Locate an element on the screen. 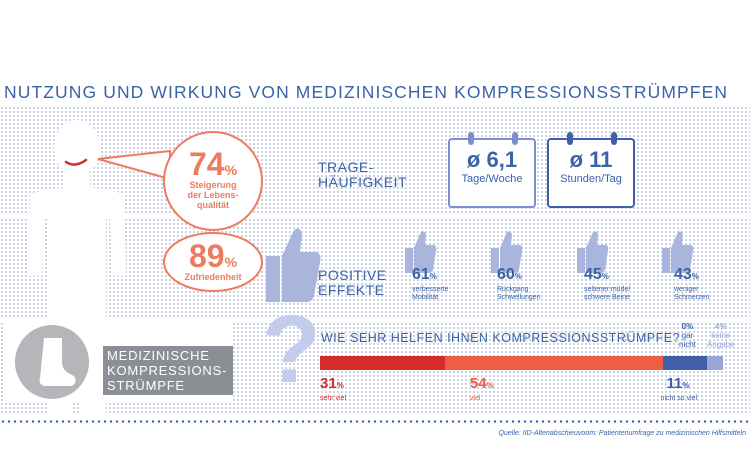  quality-label-3: qualität is located at coordinates (212, 205).